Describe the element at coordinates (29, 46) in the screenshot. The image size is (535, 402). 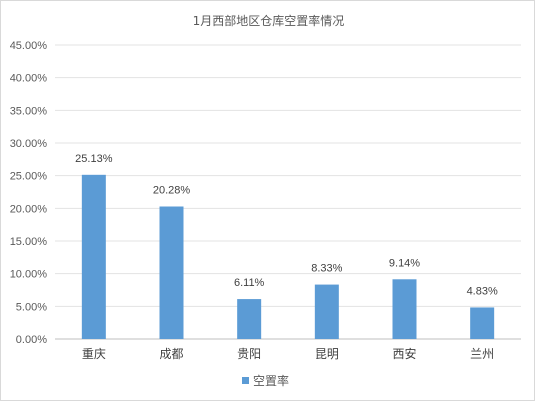
I see `y-tick-label: 45.00%` at that location.